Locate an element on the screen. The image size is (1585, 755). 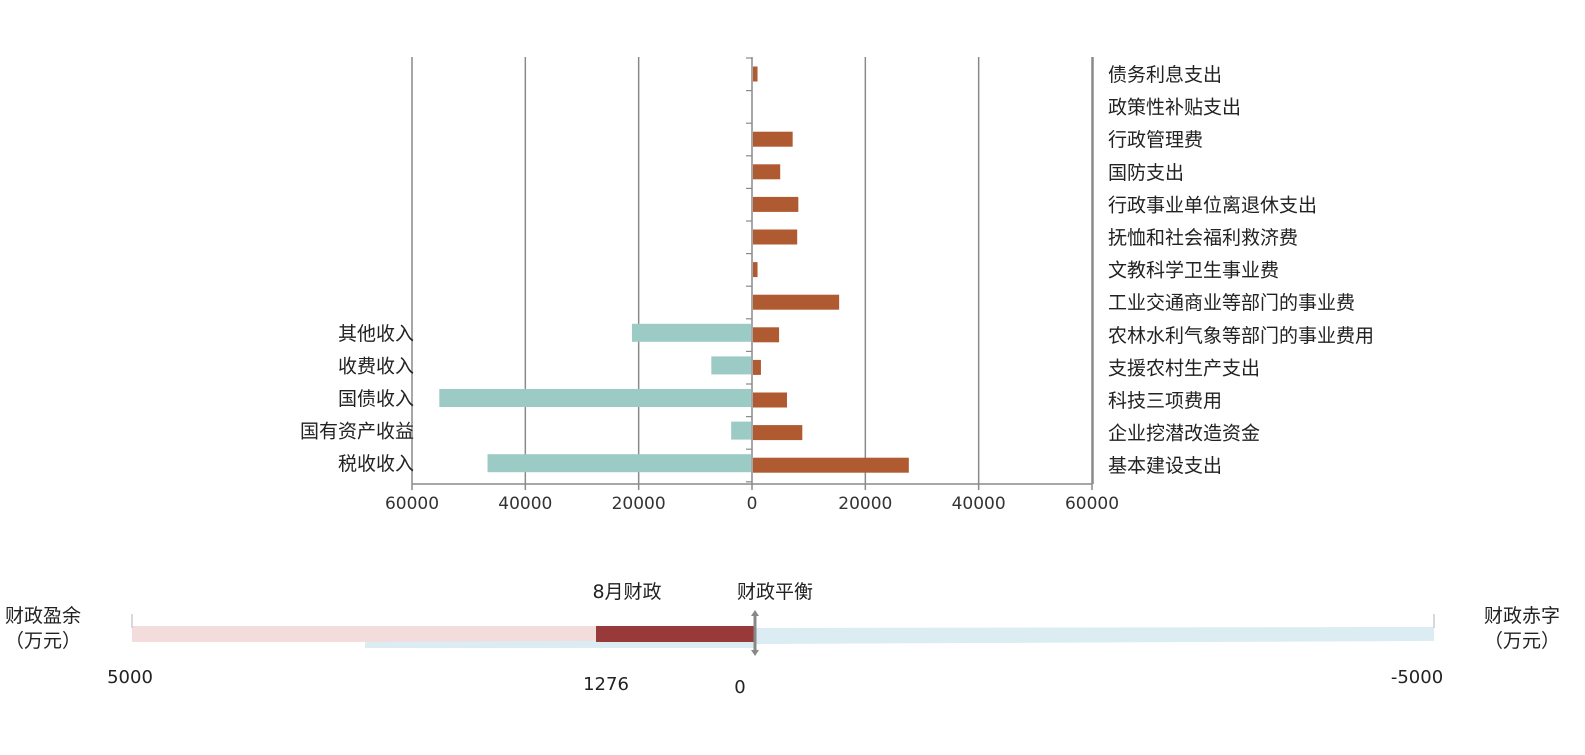
revenue-label: 税收收入 is located at coordinates (376, 464).